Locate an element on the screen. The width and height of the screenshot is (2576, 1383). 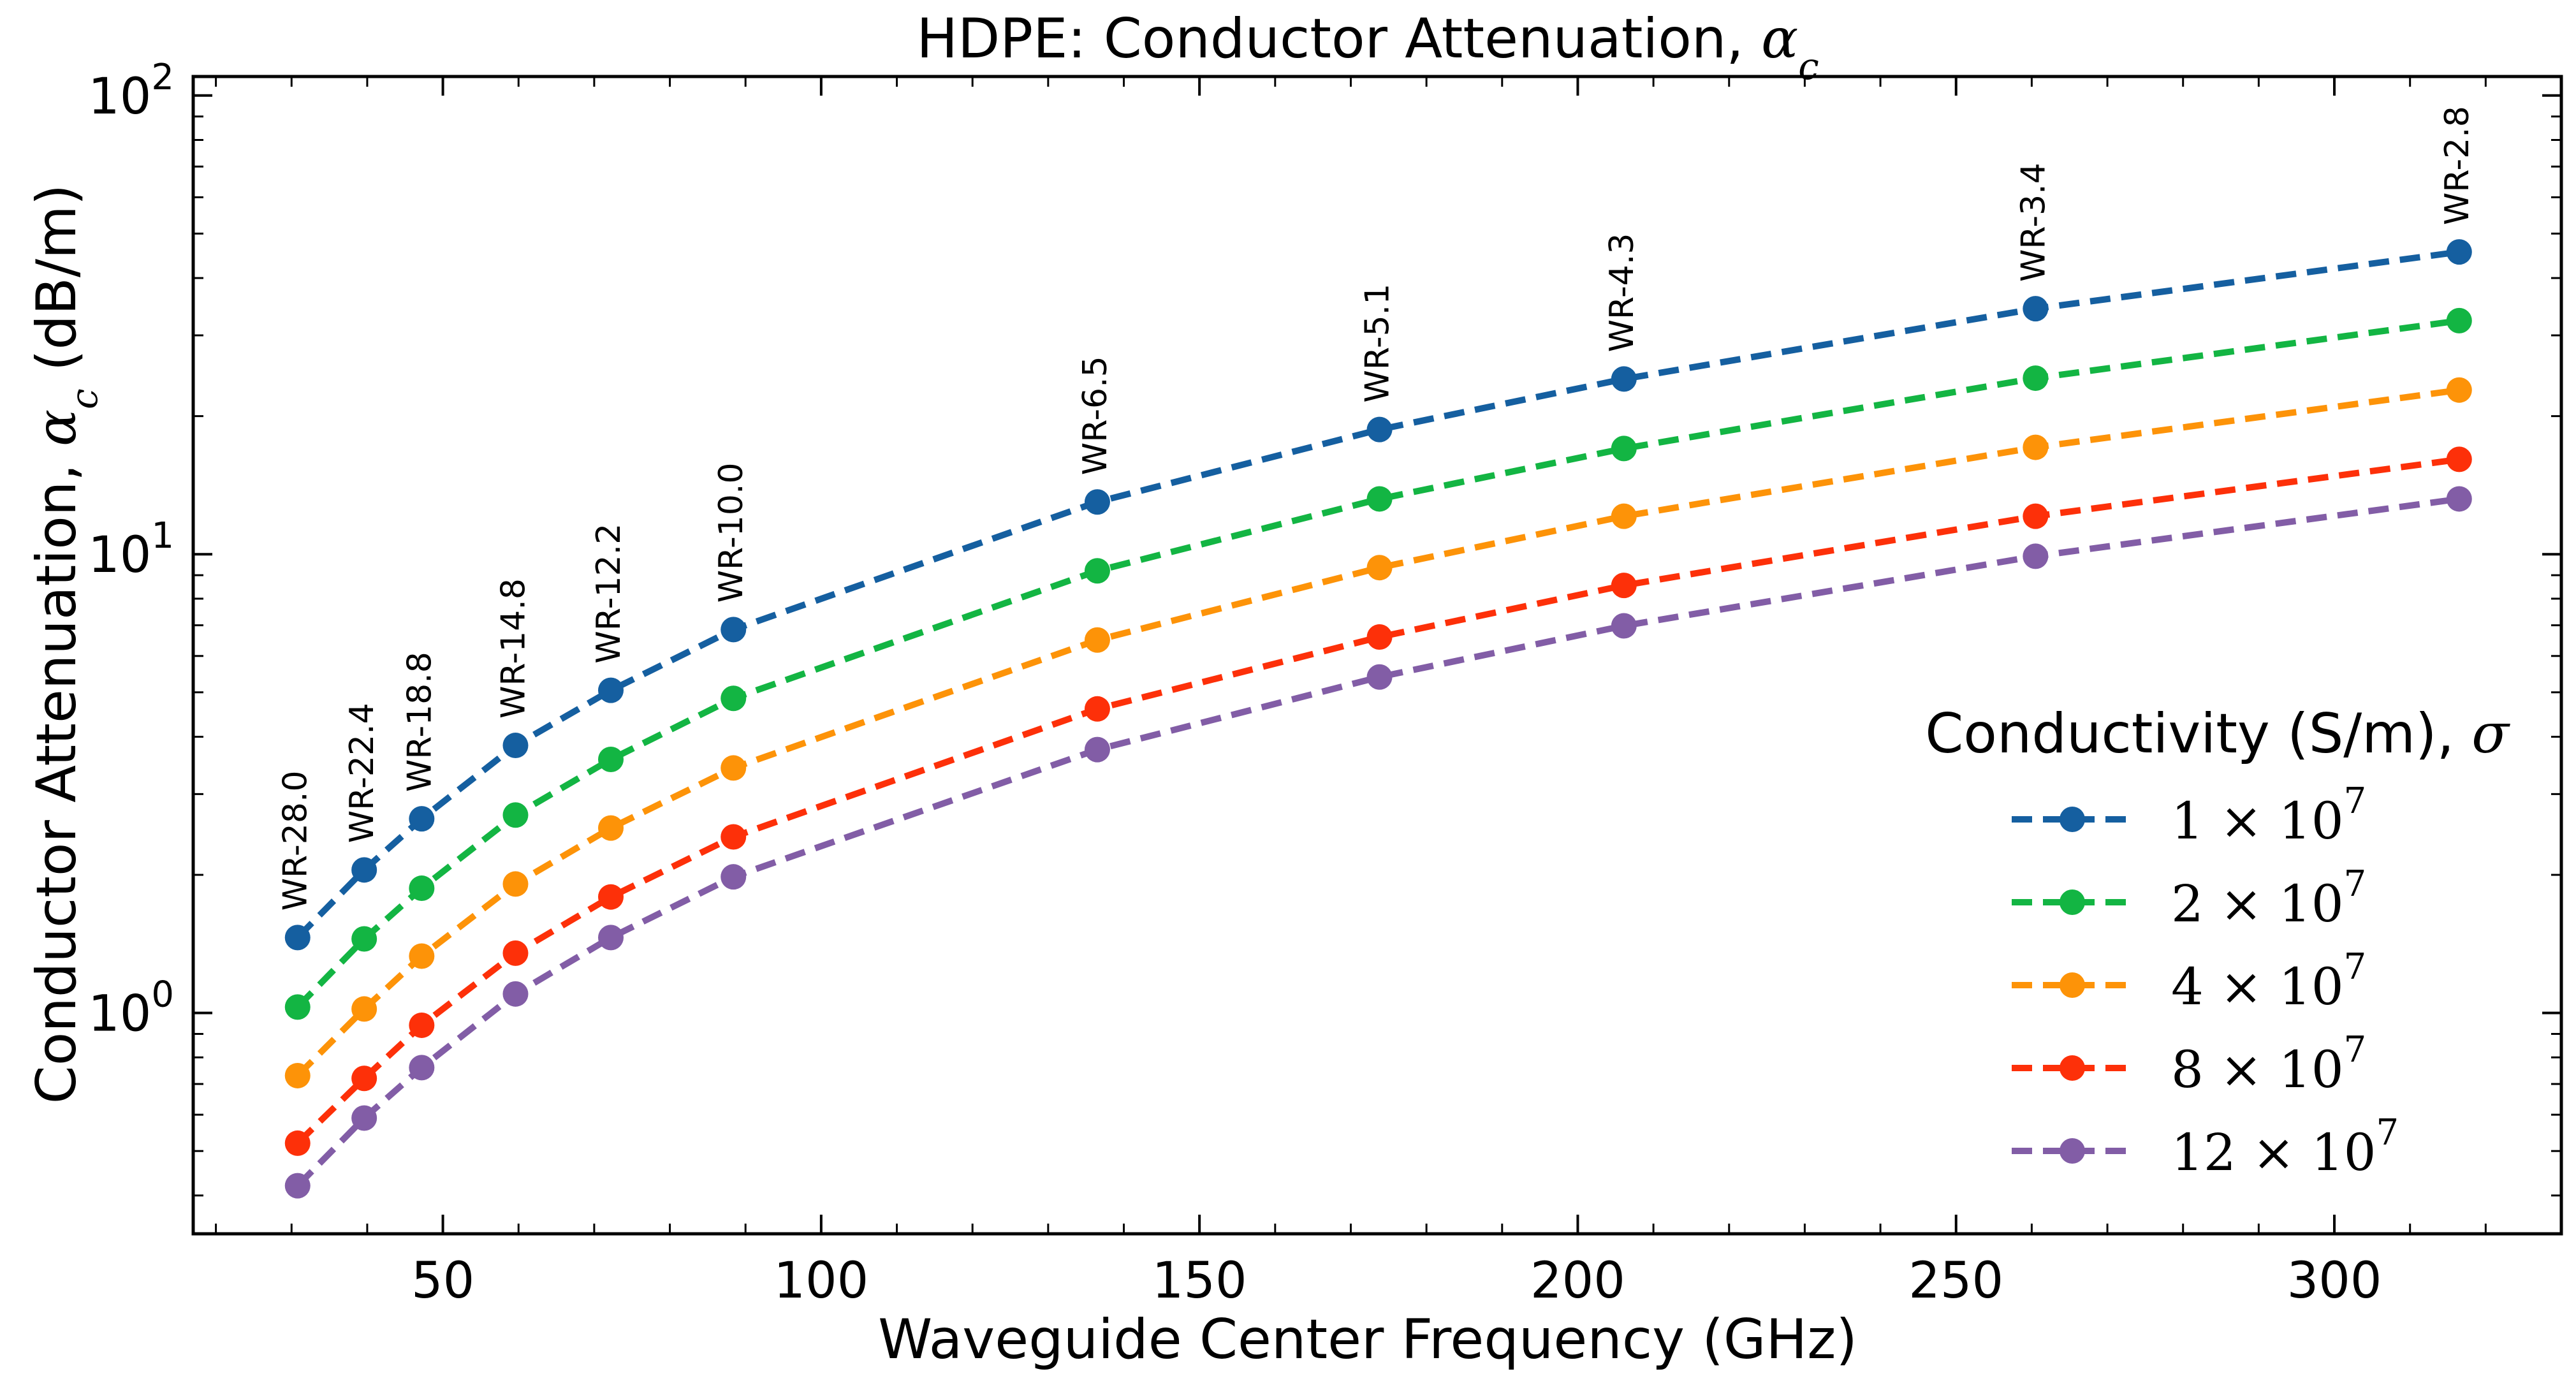
x-tick-label: 300 is located at coordinates (2334, 1281).